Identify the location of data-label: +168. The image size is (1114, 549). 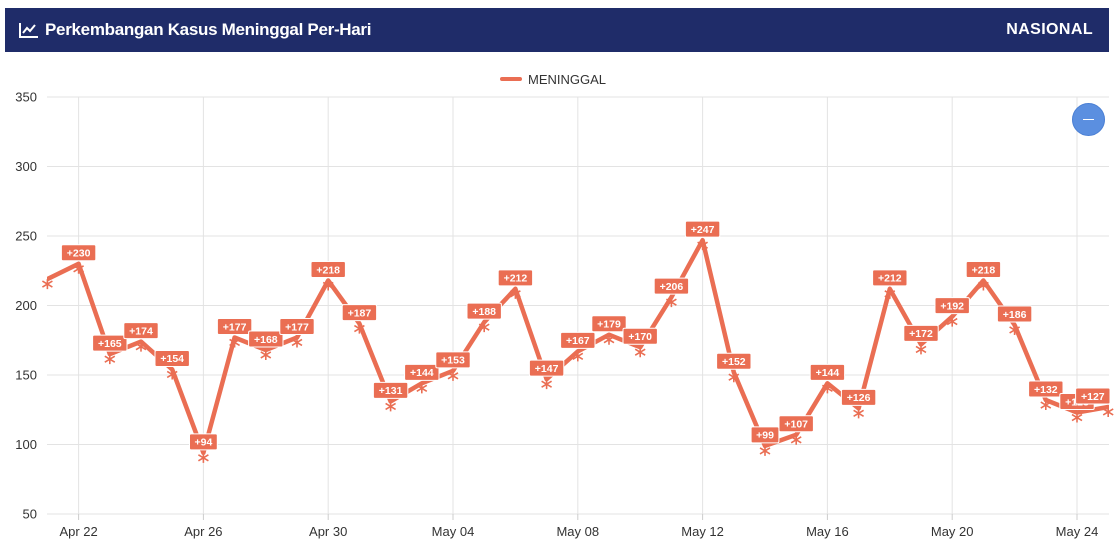
(266, 340).